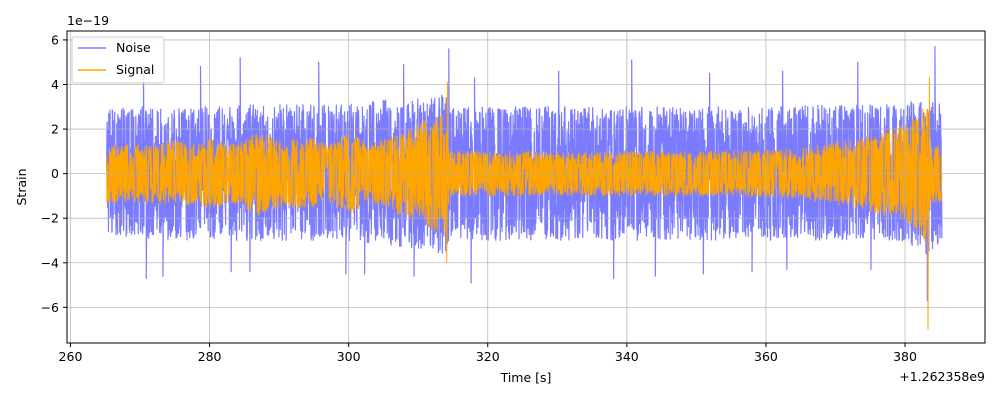  Describe the element at coordinates (905, 356) in the screenshot. I see `x-tick-label: 380` at that location.